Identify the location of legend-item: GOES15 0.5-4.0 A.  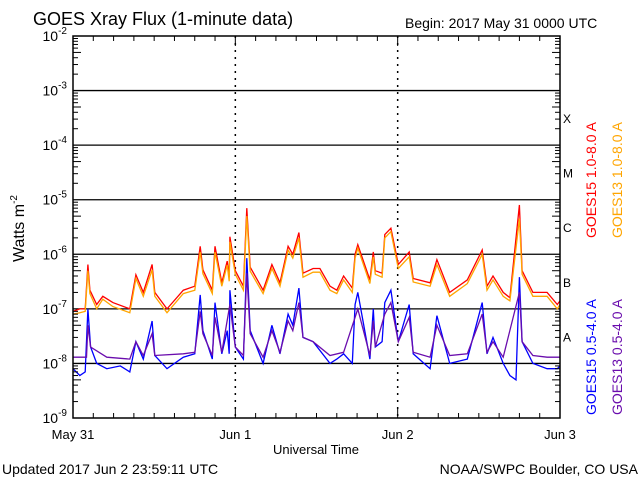
(591, 356).